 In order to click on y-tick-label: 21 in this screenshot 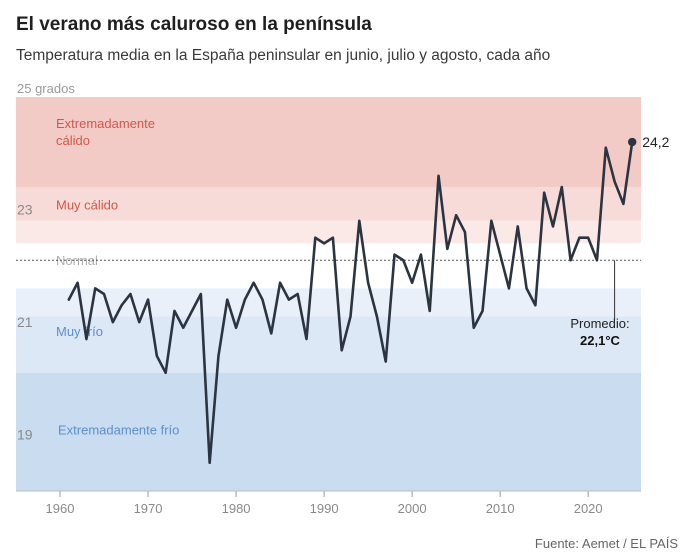, I will do `click(25, 322)`.